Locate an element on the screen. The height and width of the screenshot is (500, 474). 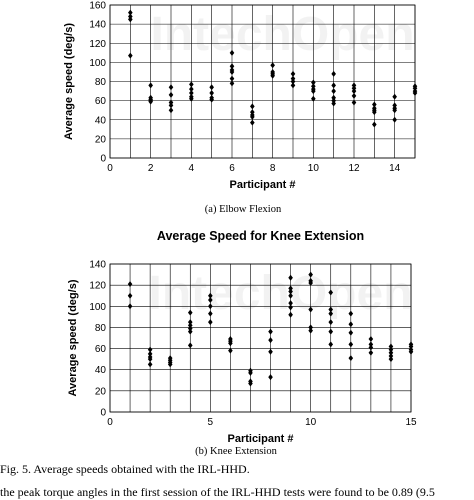
x-tick-label: 4 is located at coordinates (192, 168).